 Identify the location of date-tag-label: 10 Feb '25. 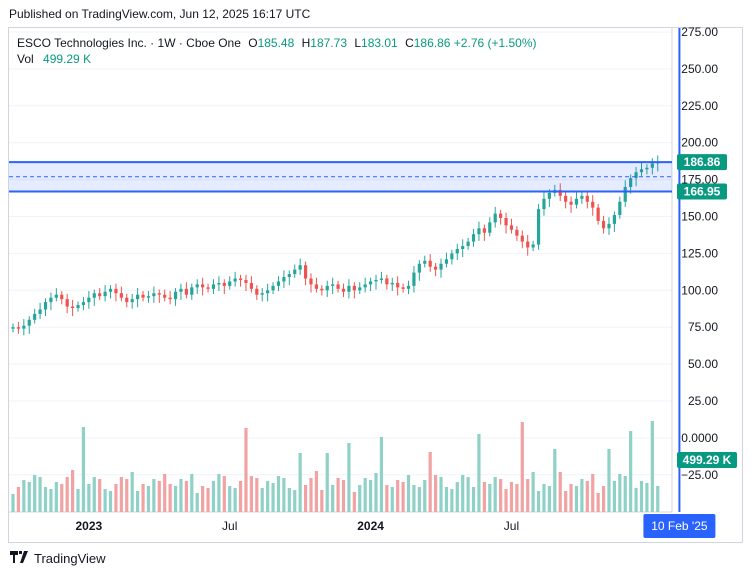
(679, 526).